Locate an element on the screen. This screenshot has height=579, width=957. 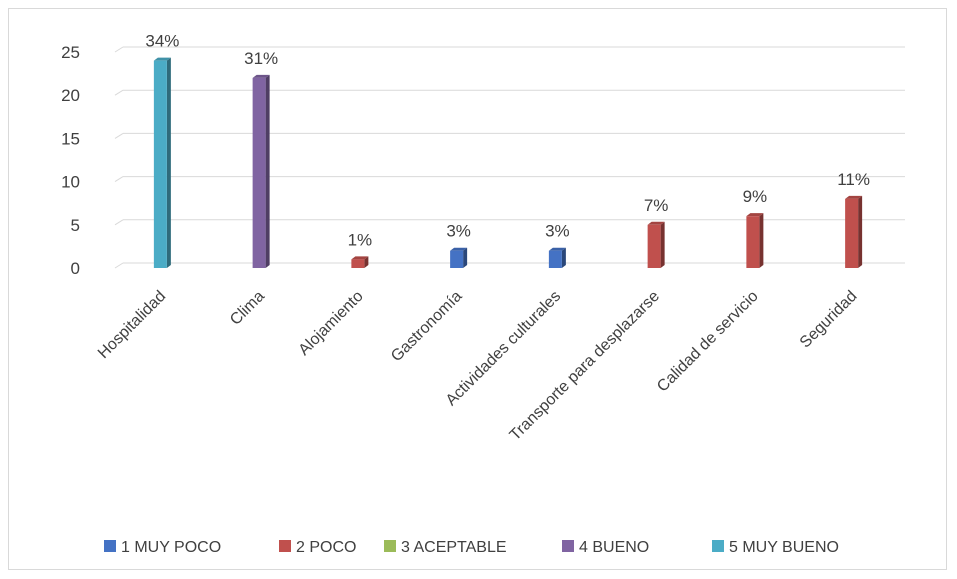
data-label: 1% is located at coordinates (360, 239).